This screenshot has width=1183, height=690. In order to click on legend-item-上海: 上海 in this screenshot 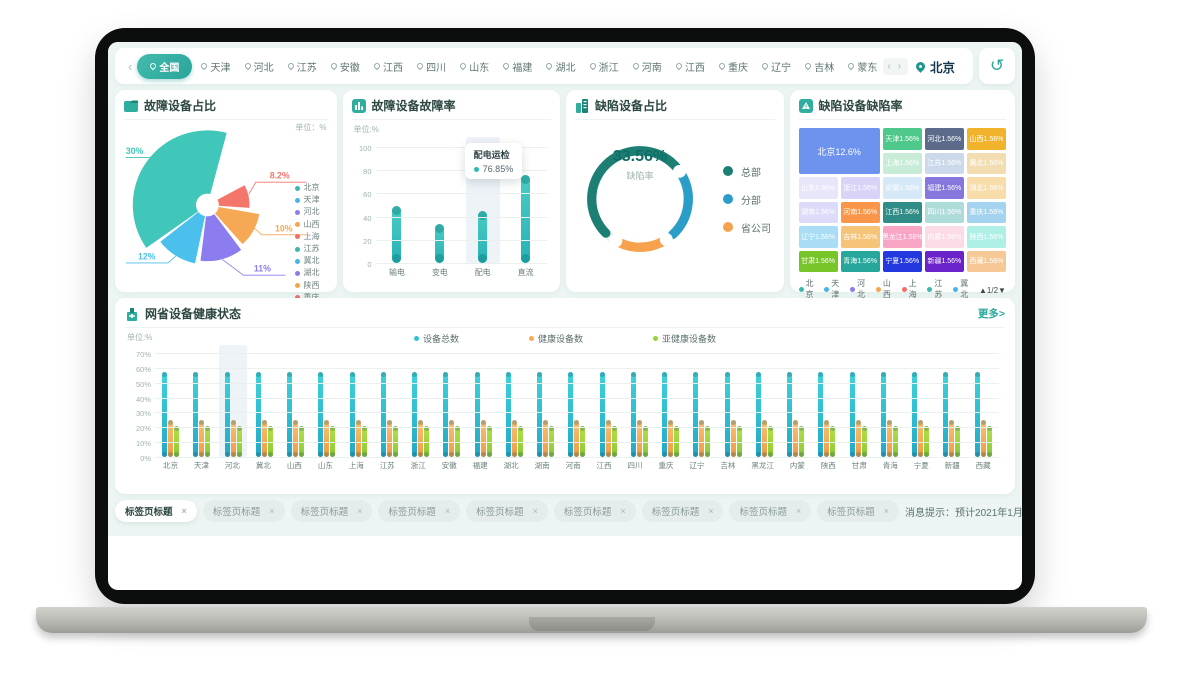, I will do `click(307, 237)`.